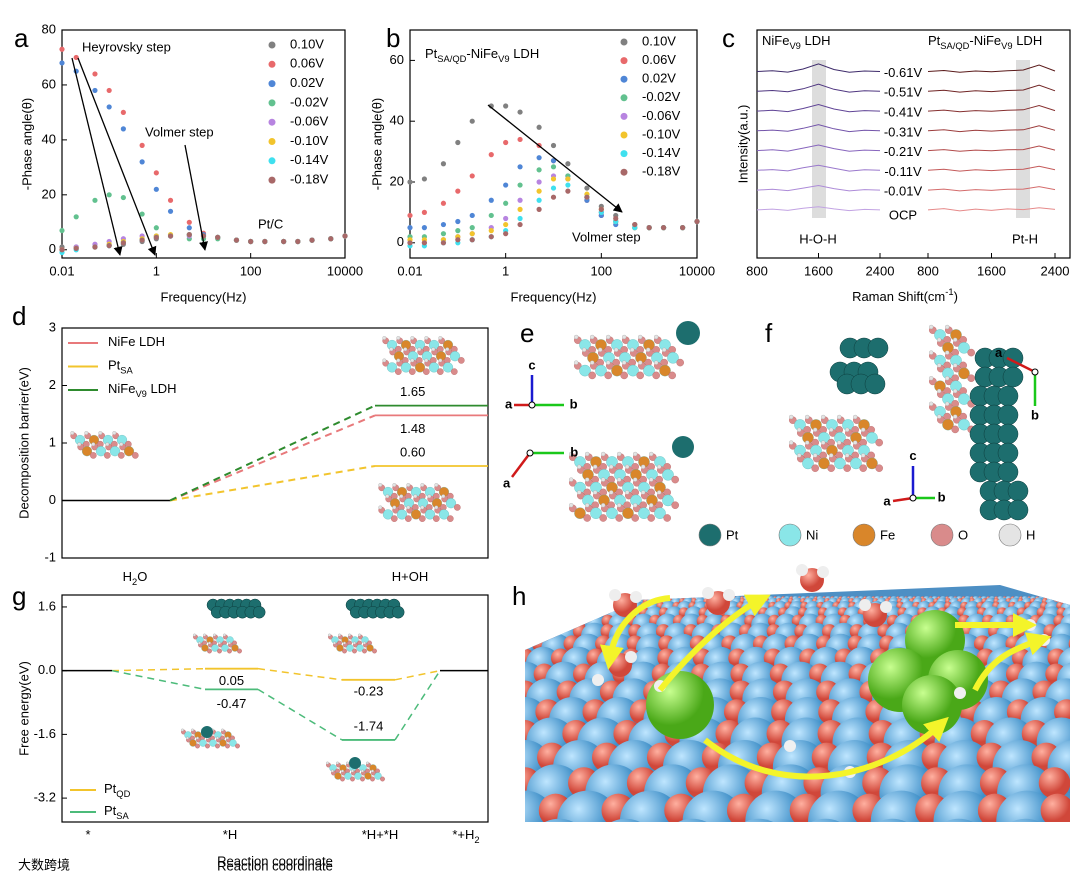 This screenshot has height=887, width=1080. What do you see at coordinates (482, 55) in the screenshot?
I see `annotation: PtSA/QD-NiFeV9 LDH` at bounding box center [482, 55].